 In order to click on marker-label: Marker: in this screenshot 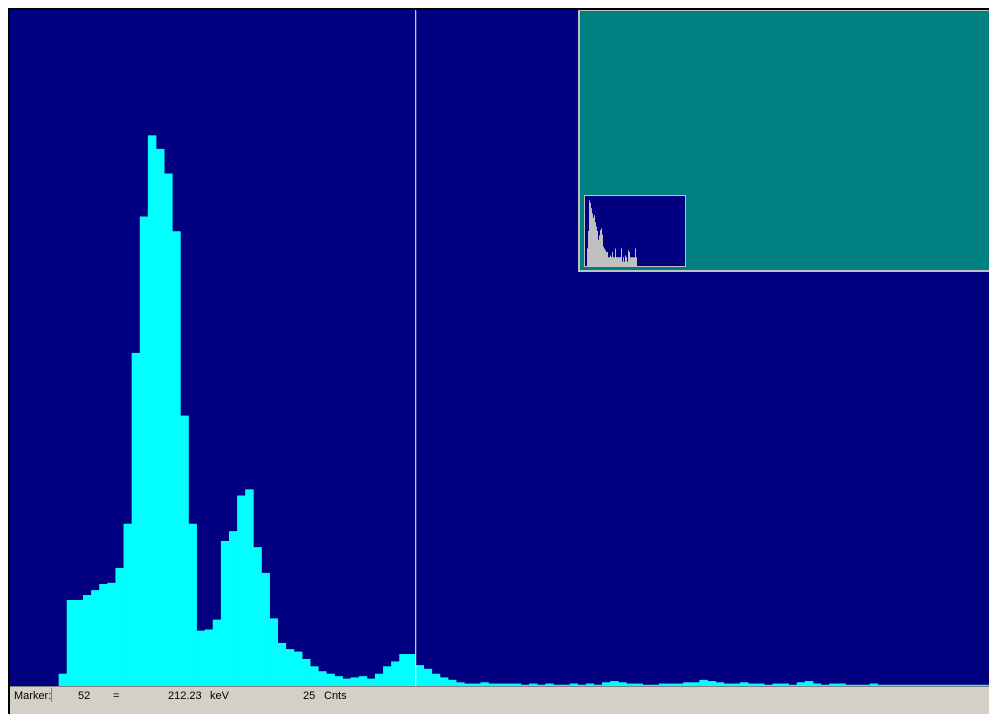, I will do `click(33, 696)`.